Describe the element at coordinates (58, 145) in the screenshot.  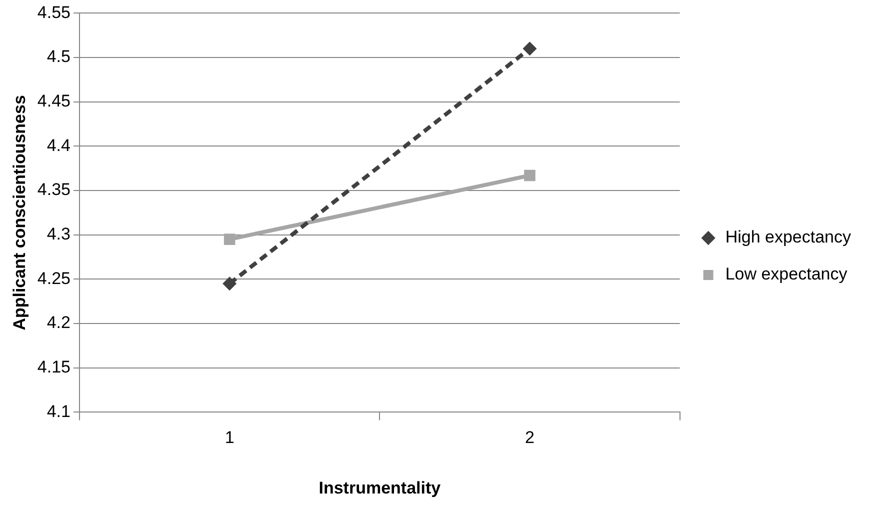
I see `y-tick-label: 4.4` at that location.